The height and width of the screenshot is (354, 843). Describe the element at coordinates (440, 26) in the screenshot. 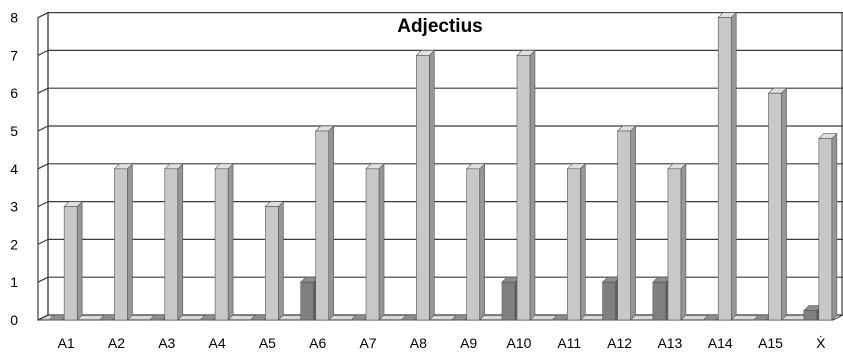

I see `chart-title: Adjectius` at that location.